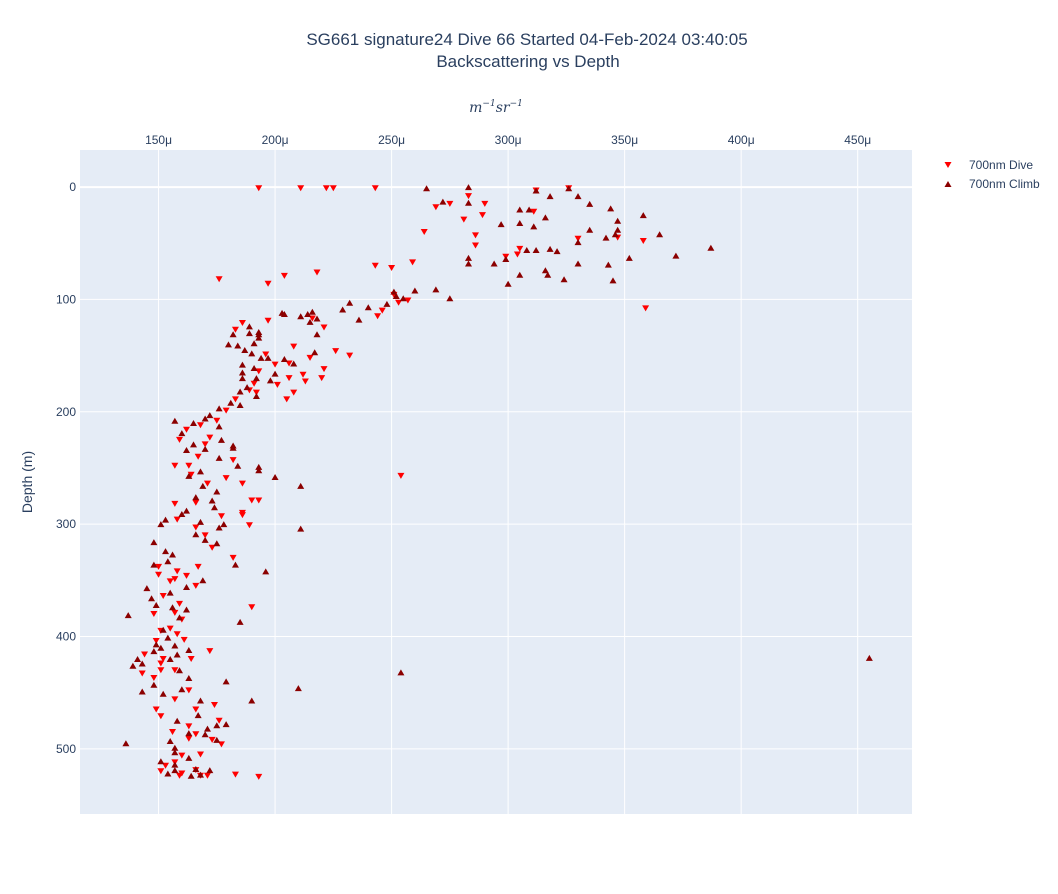  Describe the element at coordinates (488, 104) in the screenshot. I see `x-axis-label-exp1: −1` at that location.